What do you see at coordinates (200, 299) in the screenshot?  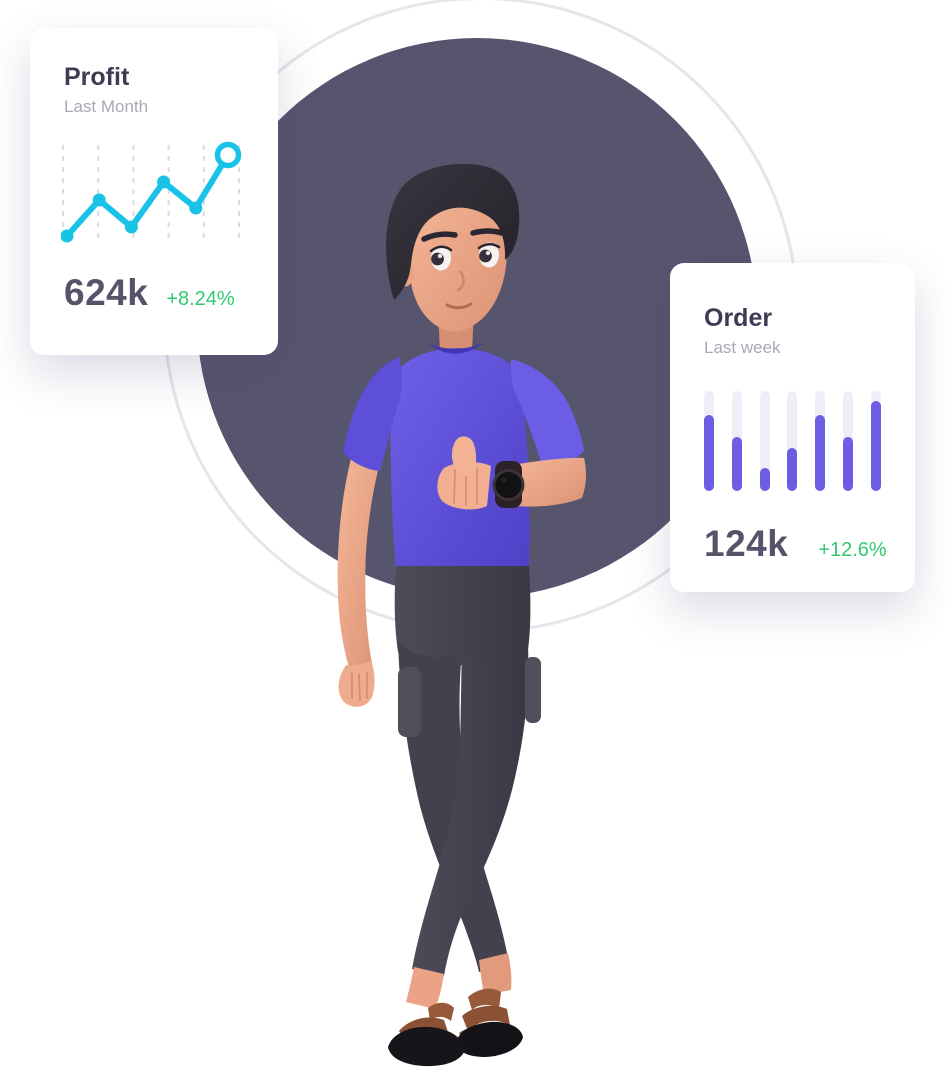 I see `profit-change-badge: +8.24%` at bounding box center [200, 299].